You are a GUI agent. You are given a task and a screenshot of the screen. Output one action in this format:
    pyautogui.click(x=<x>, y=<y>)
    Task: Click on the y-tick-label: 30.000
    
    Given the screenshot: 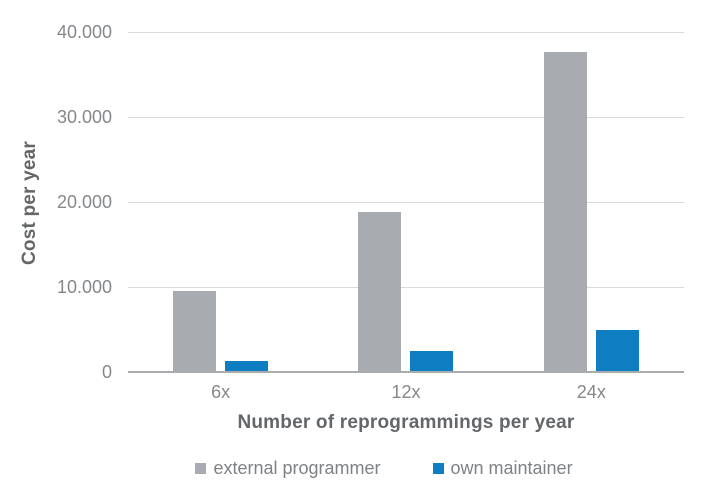 What is the action you would take?
    pyautogui.click(x=84, y=117)
    